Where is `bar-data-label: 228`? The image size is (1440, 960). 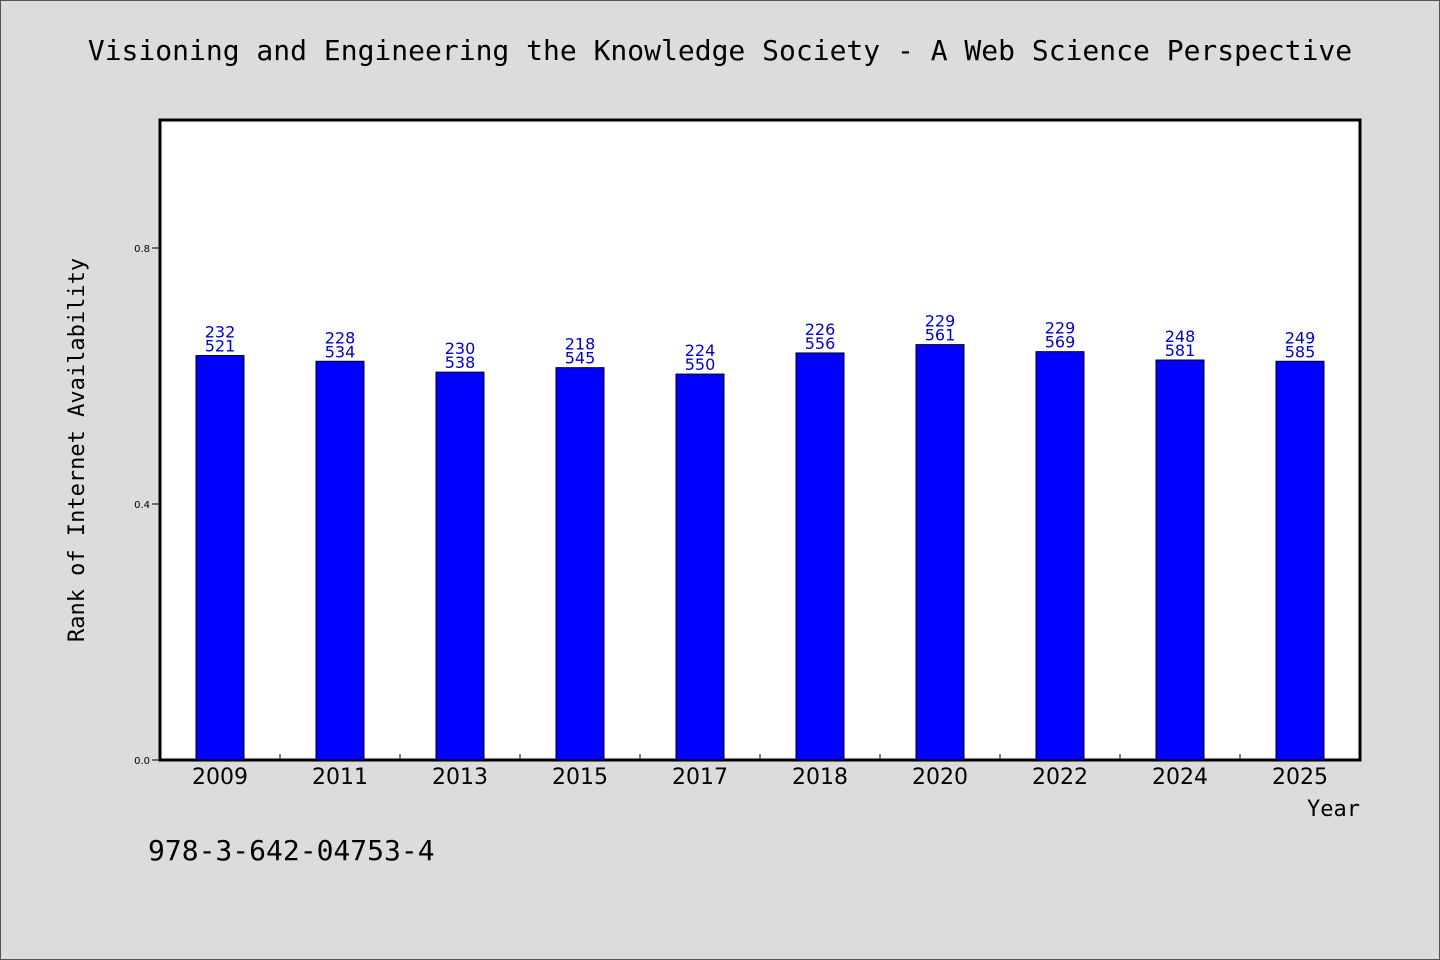 bar-data-label: 228 is located at coordinates (340, 337).